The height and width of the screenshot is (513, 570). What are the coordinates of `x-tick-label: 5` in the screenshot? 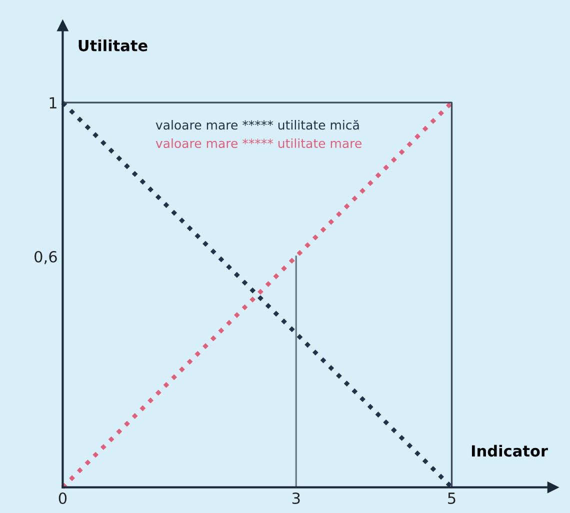 It's located at (452, 498).